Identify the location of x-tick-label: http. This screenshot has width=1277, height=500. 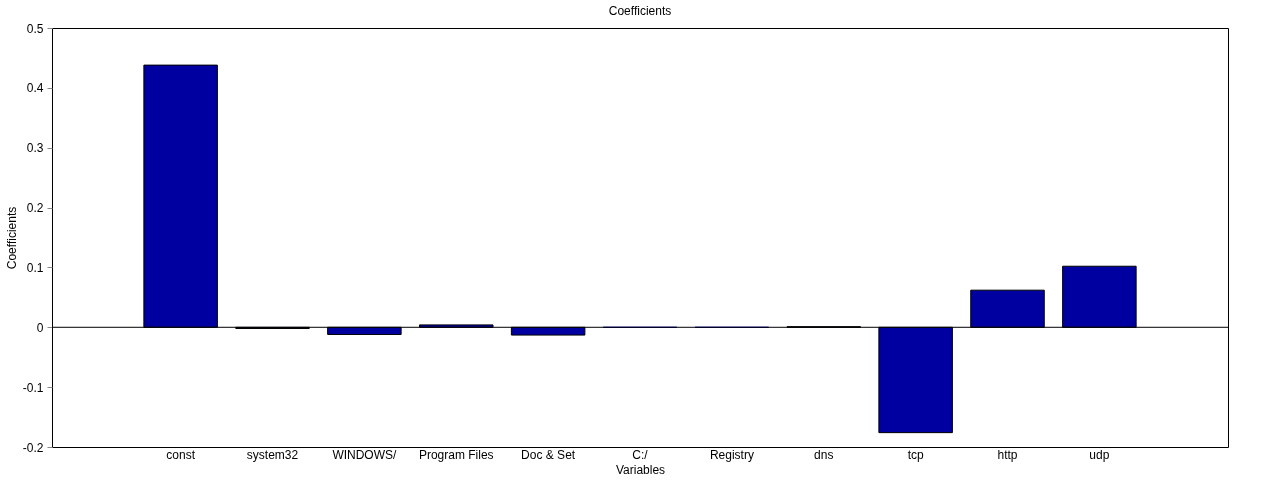
(1007, 454).